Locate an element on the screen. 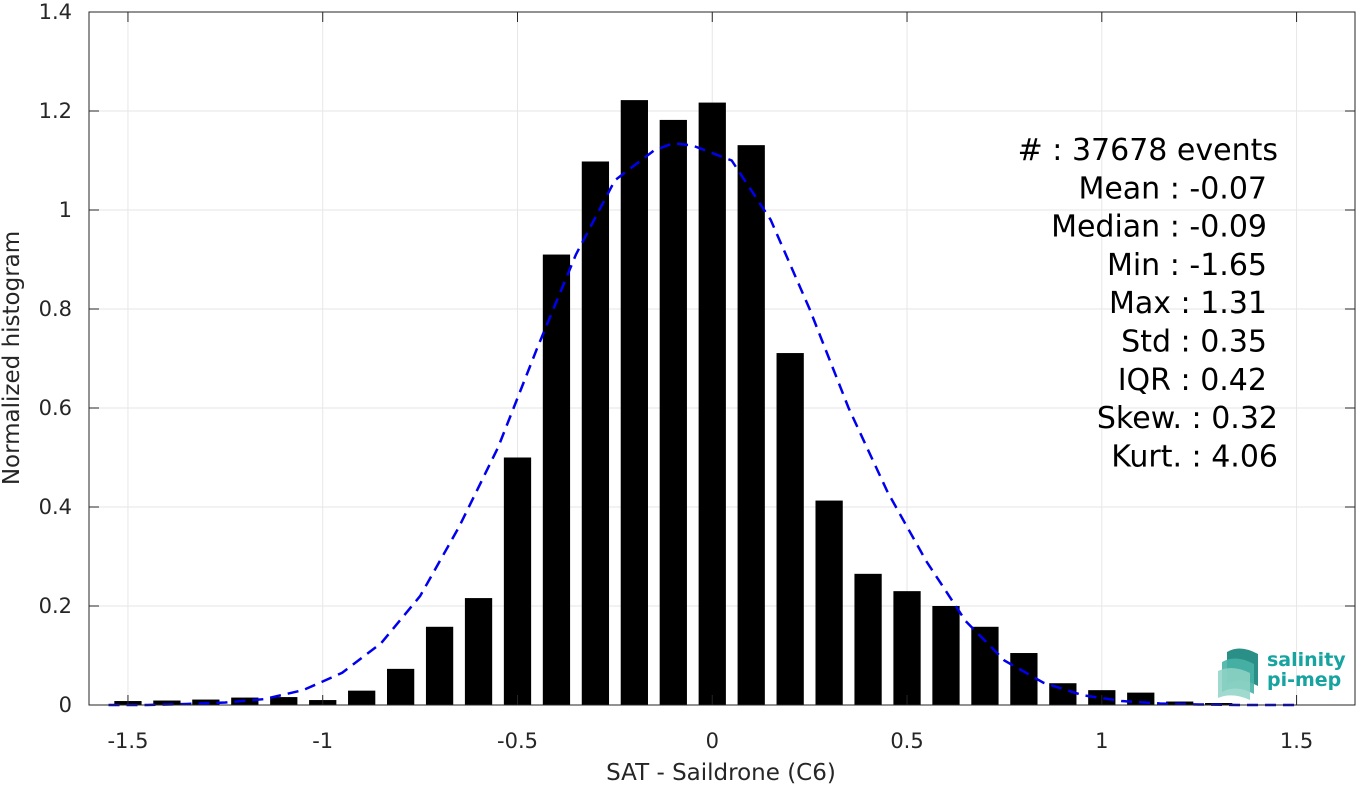  x-axis-label: SAT - Saildrone (C6) is located at coordinates (721, 772).